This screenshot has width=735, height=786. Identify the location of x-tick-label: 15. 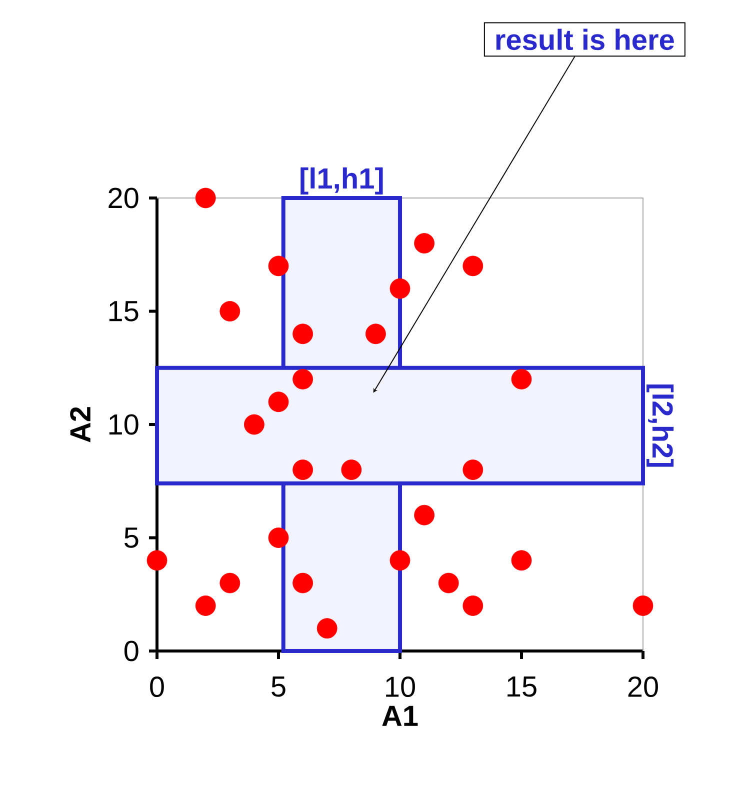
(522, 686).